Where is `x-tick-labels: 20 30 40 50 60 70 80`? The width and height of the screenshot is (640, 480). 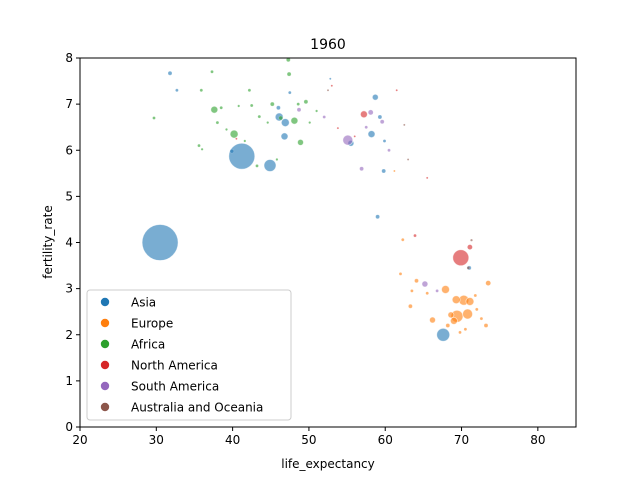 x-tick-labels: 20 30 40 50 60 70 80 is located at coordinates (308, 437).